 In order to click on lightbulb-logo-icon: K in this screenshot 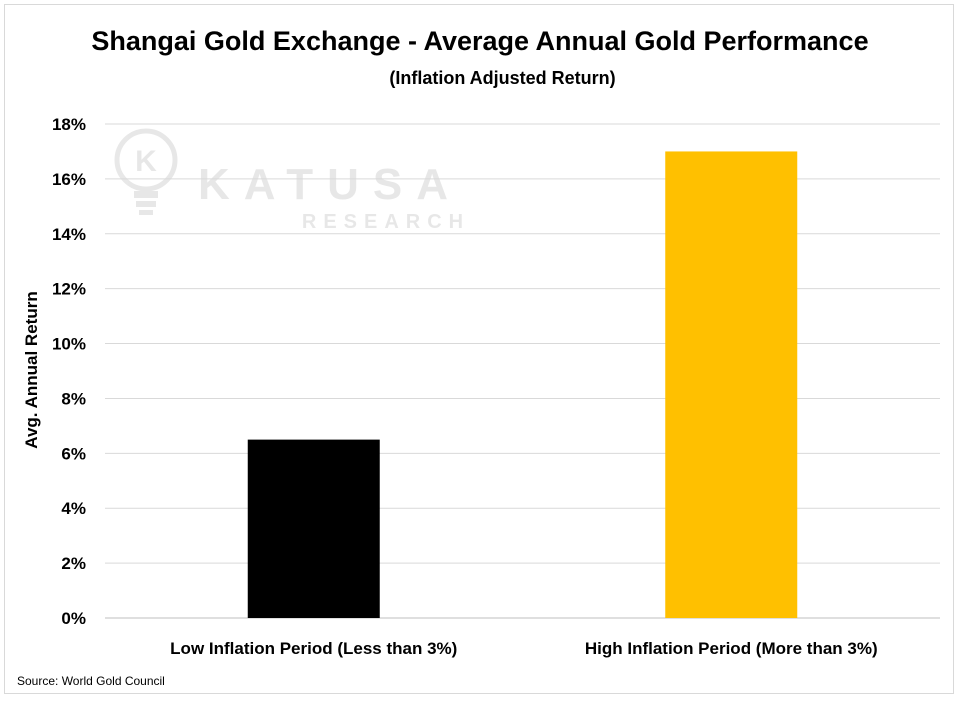, I will do `click(146, 171)`.